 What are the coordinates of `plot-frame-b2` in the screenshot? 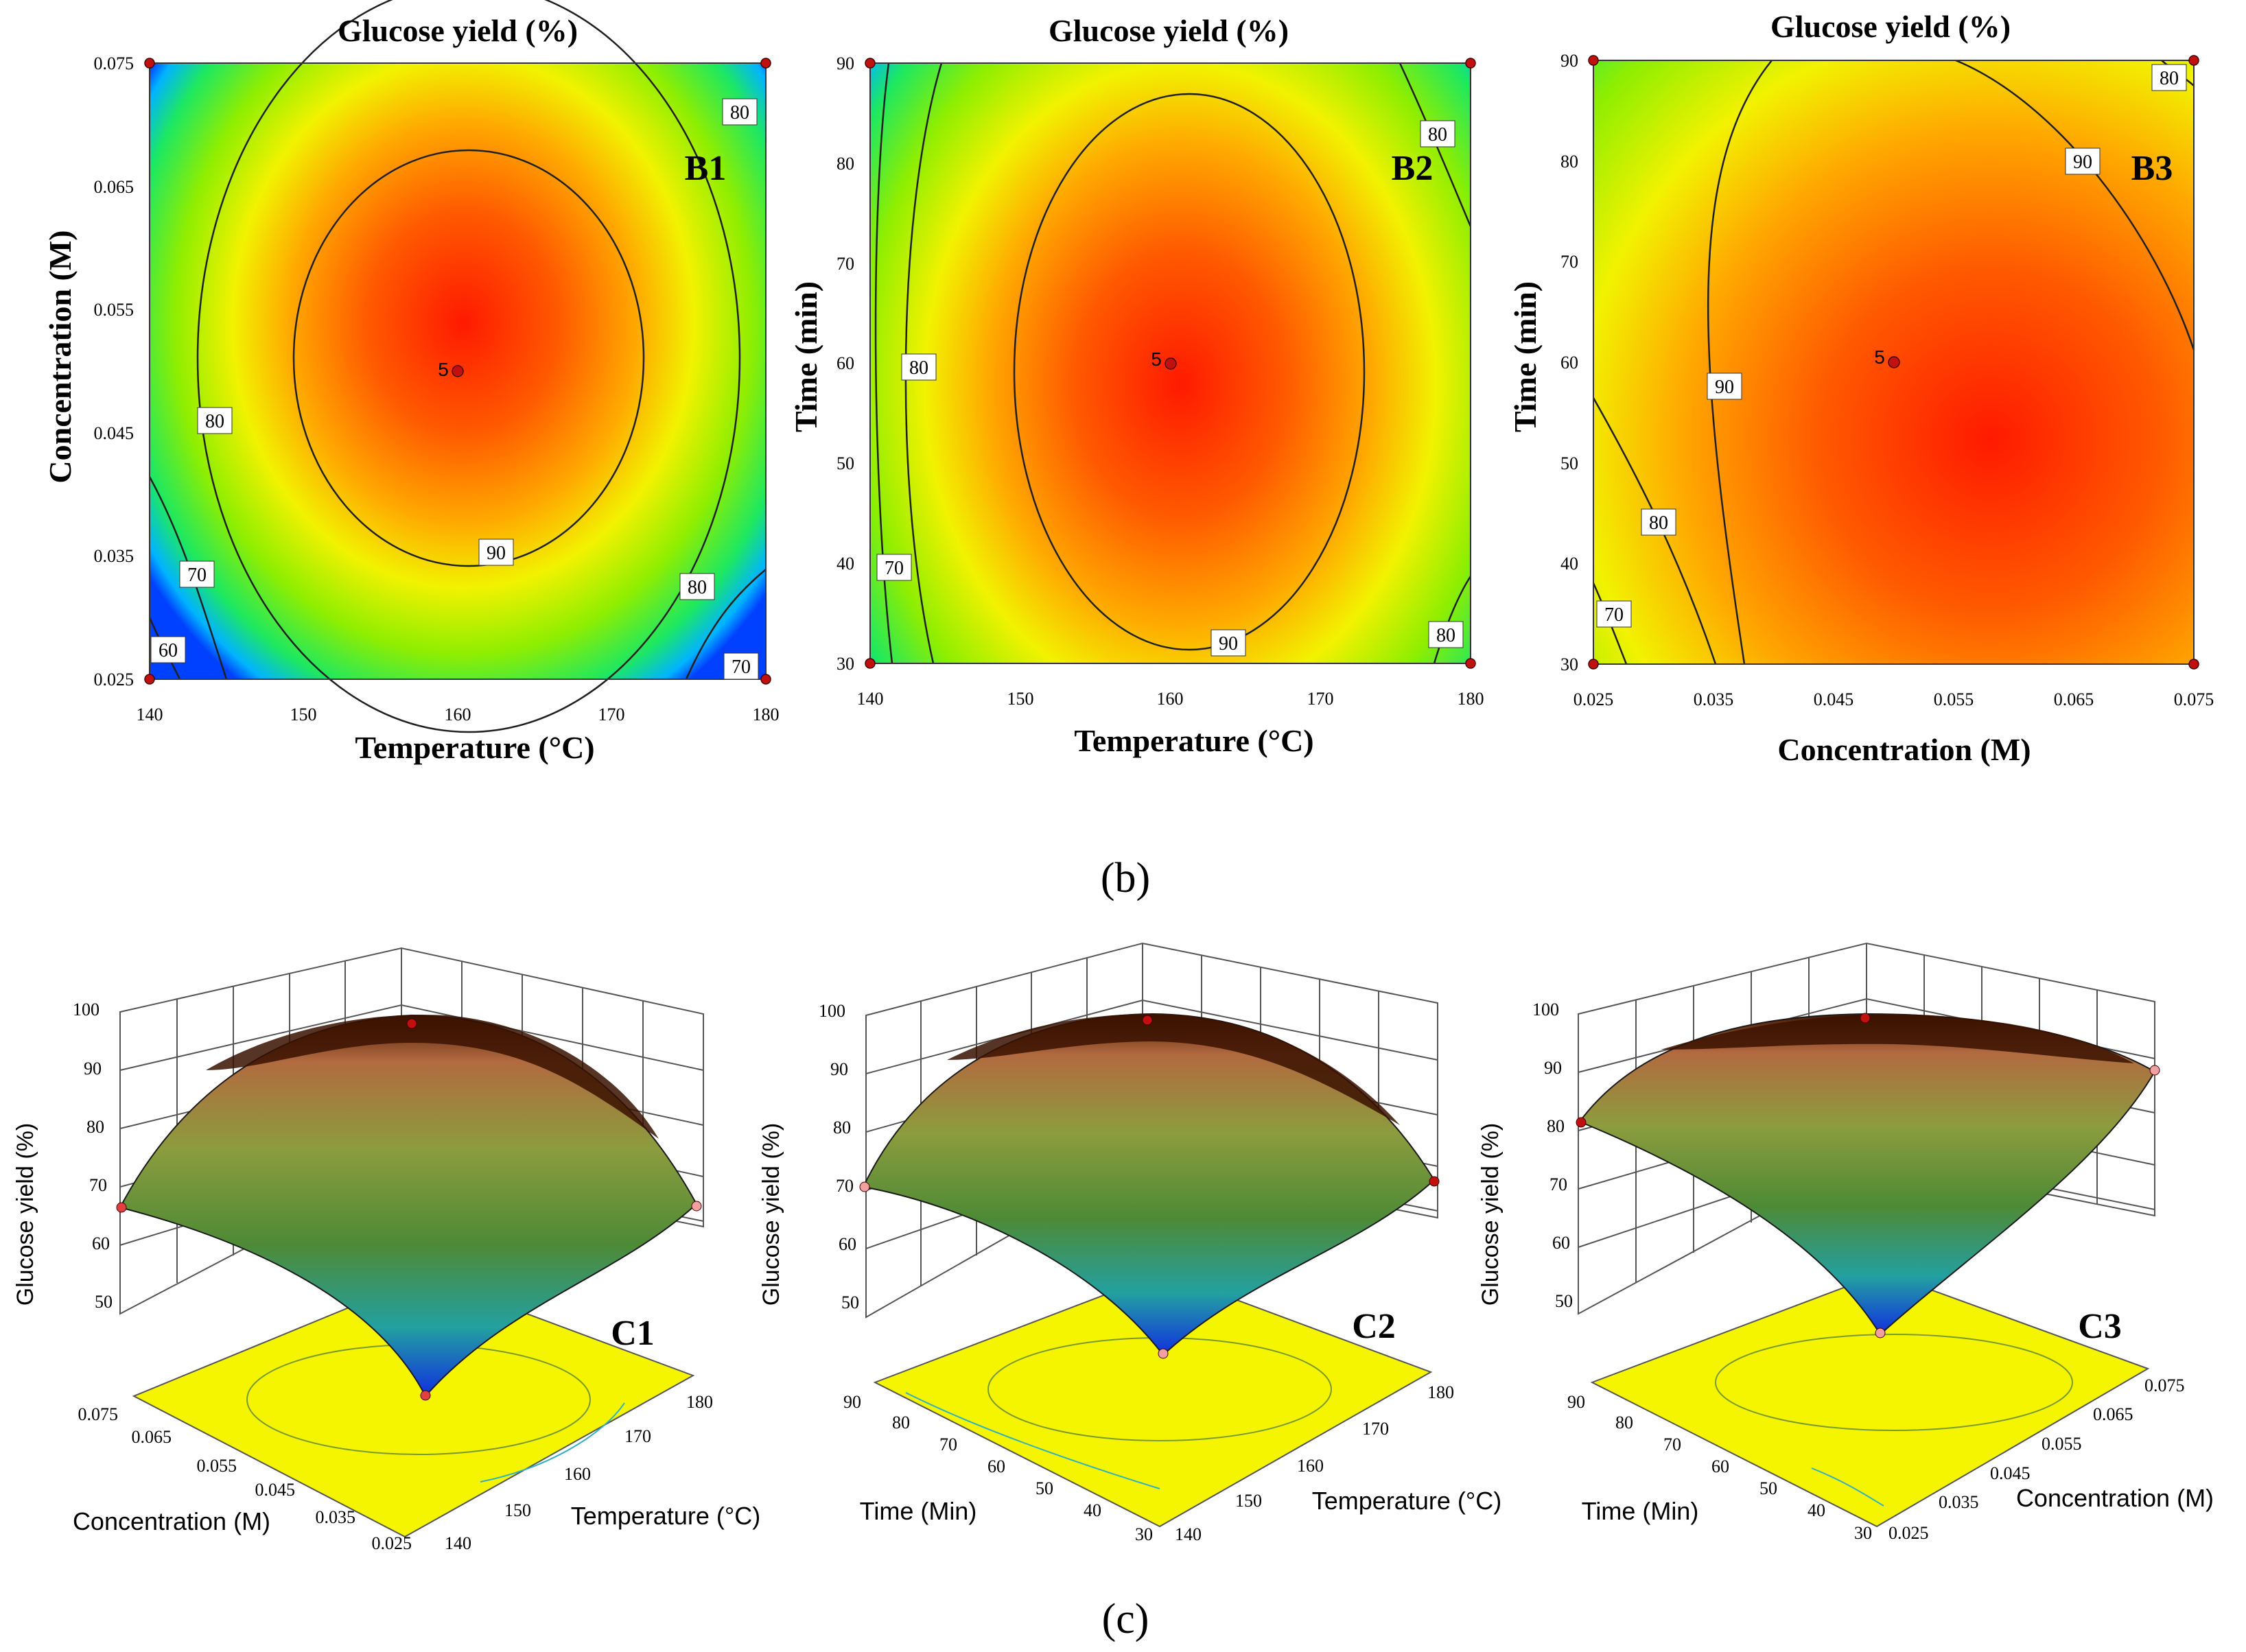 It's located at (1170, 363).